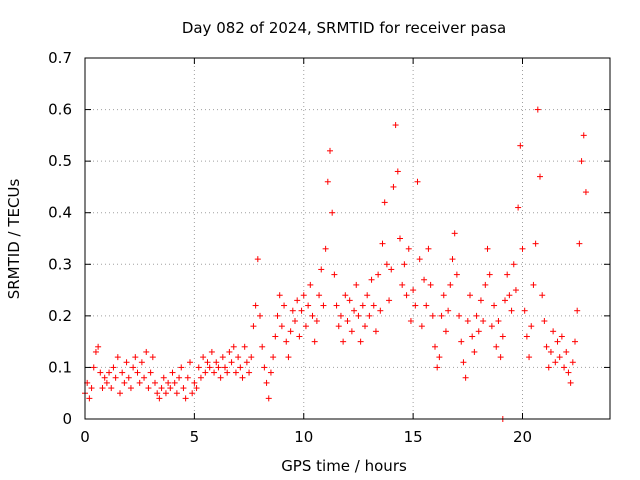 This screenshot has height=480, width=640. What do you see at coordinates (60, 264) in the screenshot?
I see `y-tick-label: 0.3` at bounding box center [60, 264].